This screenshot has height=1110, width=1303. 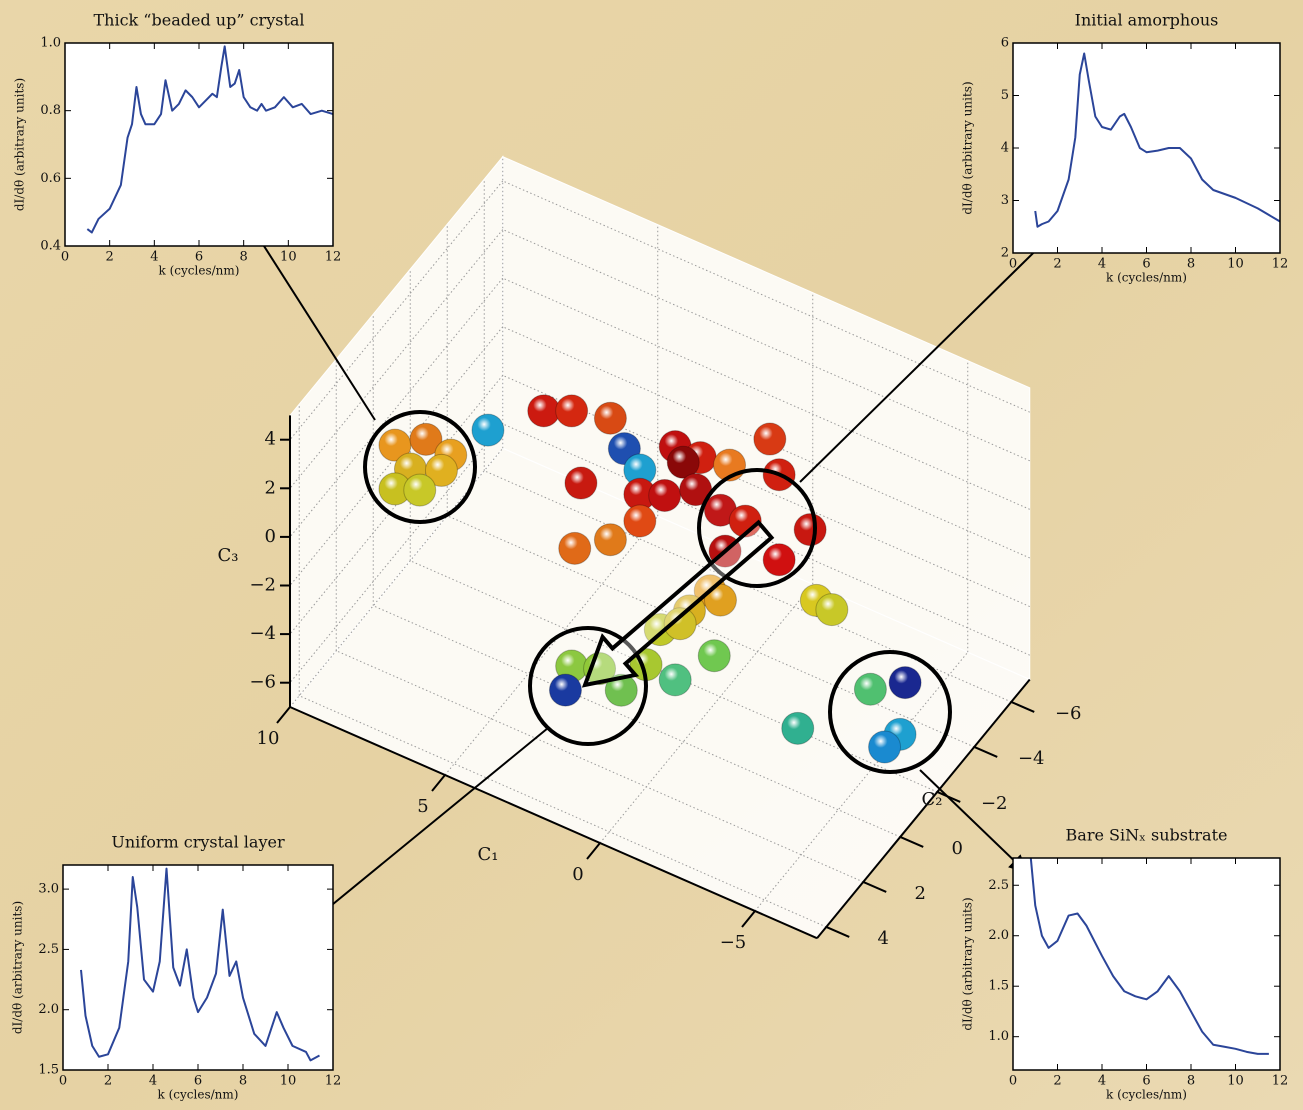 I want to click on y-tick-label: 0.8, so click(x=50, y=110).